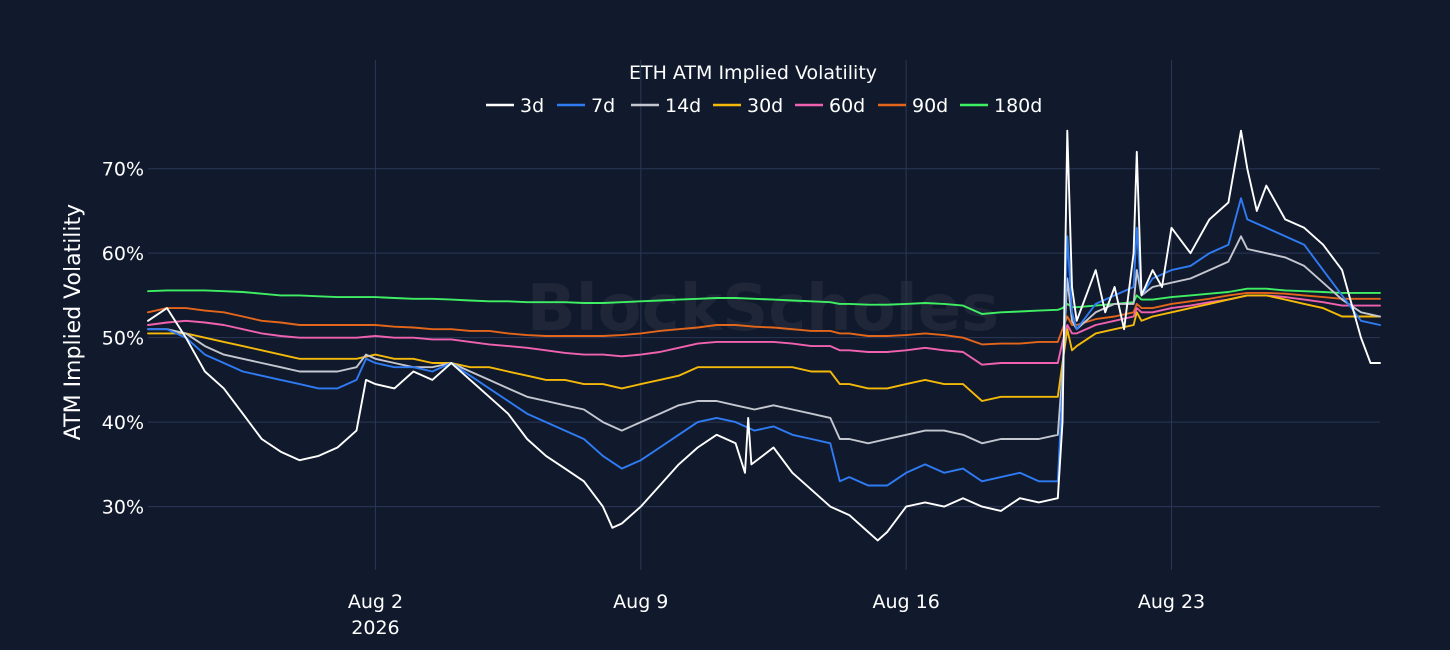  Describe the element at coordinates (753, 73) in the screenshot. I see `chart-title: ETH ATM Implied Volatility` at that location.